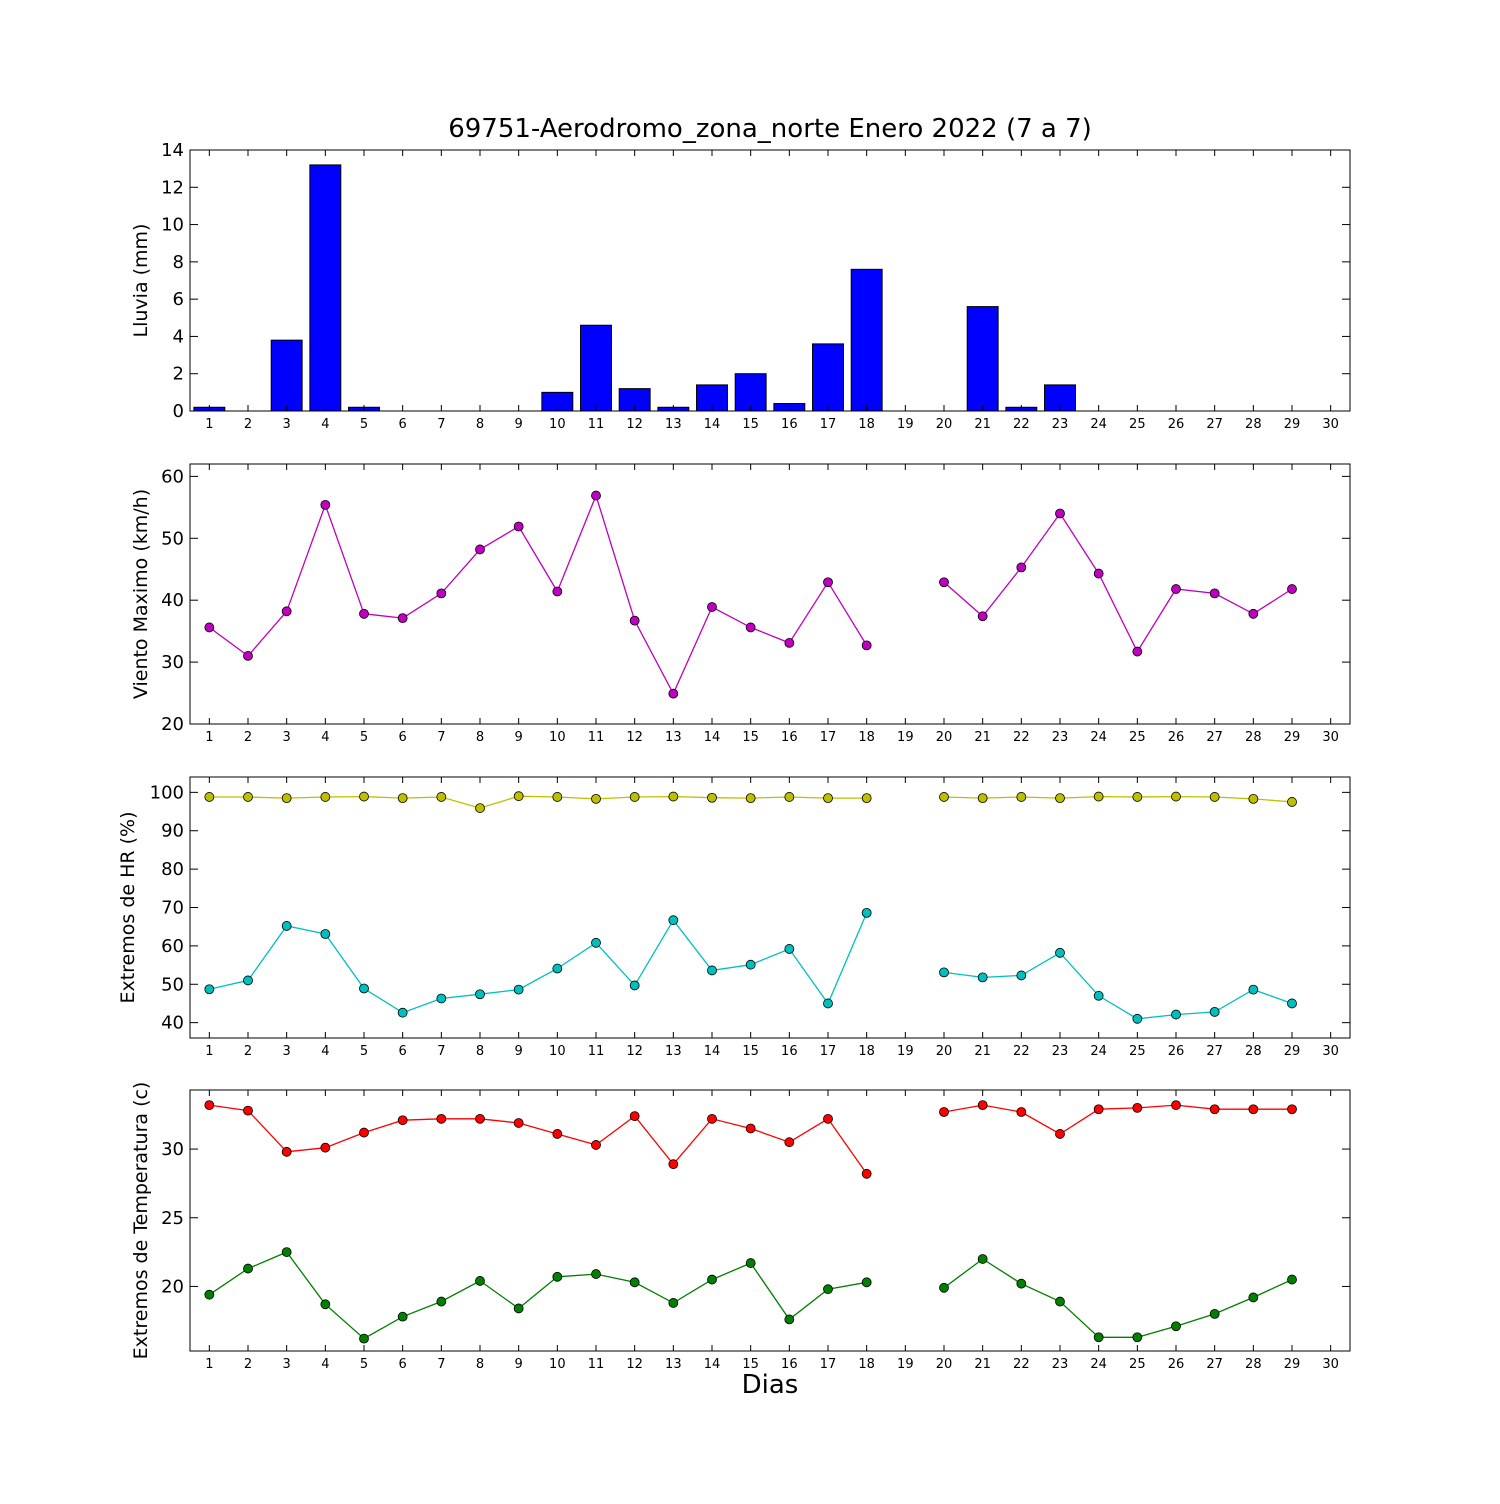 This screenshot has width=1500, height=1504. What do you see at coordinates (866, 424) in the screenshot?
I see `x-tick-label: 18` at bounding box center [866, 424].